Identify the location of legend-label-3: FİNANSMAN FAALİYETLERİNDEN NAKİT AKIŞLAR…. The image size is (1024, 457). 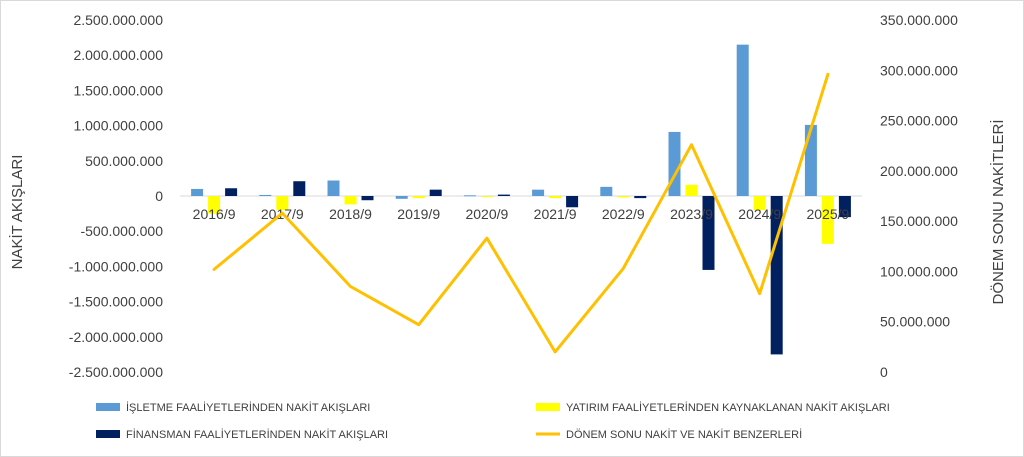
(257, 434).